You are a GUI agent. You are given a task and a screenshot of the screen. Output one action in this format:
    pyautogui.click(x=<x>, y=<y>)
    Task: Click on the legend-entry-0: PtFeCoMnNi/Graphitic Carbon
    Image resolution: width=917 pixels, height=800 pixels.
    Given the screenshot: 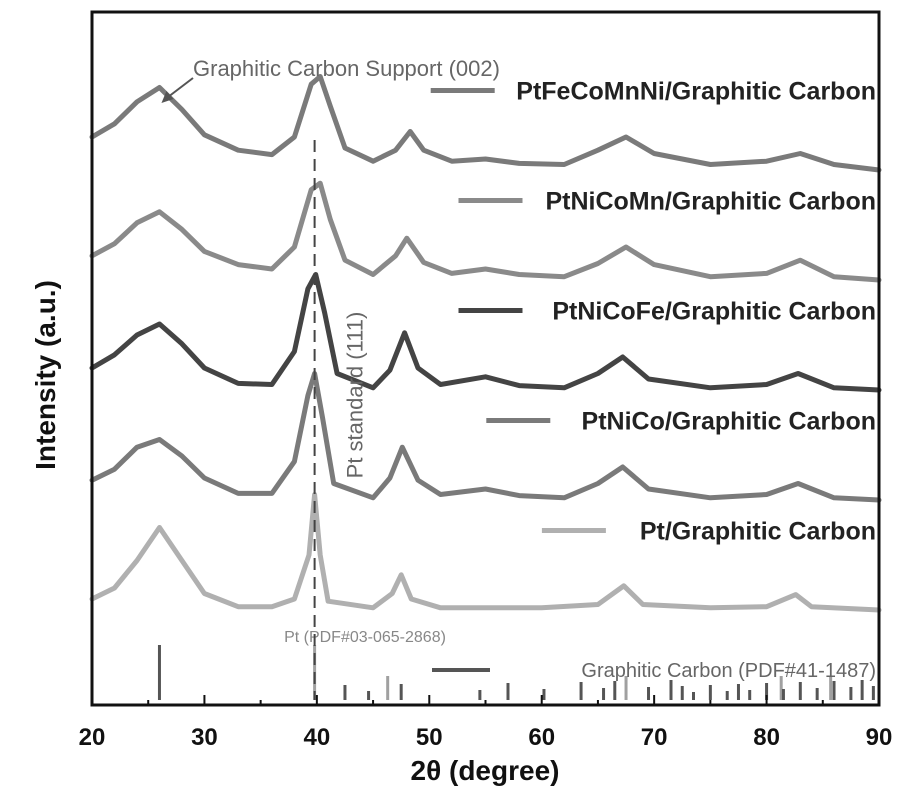 What is the action you would take?
    pyautogui.click(x=653, y=92)
    